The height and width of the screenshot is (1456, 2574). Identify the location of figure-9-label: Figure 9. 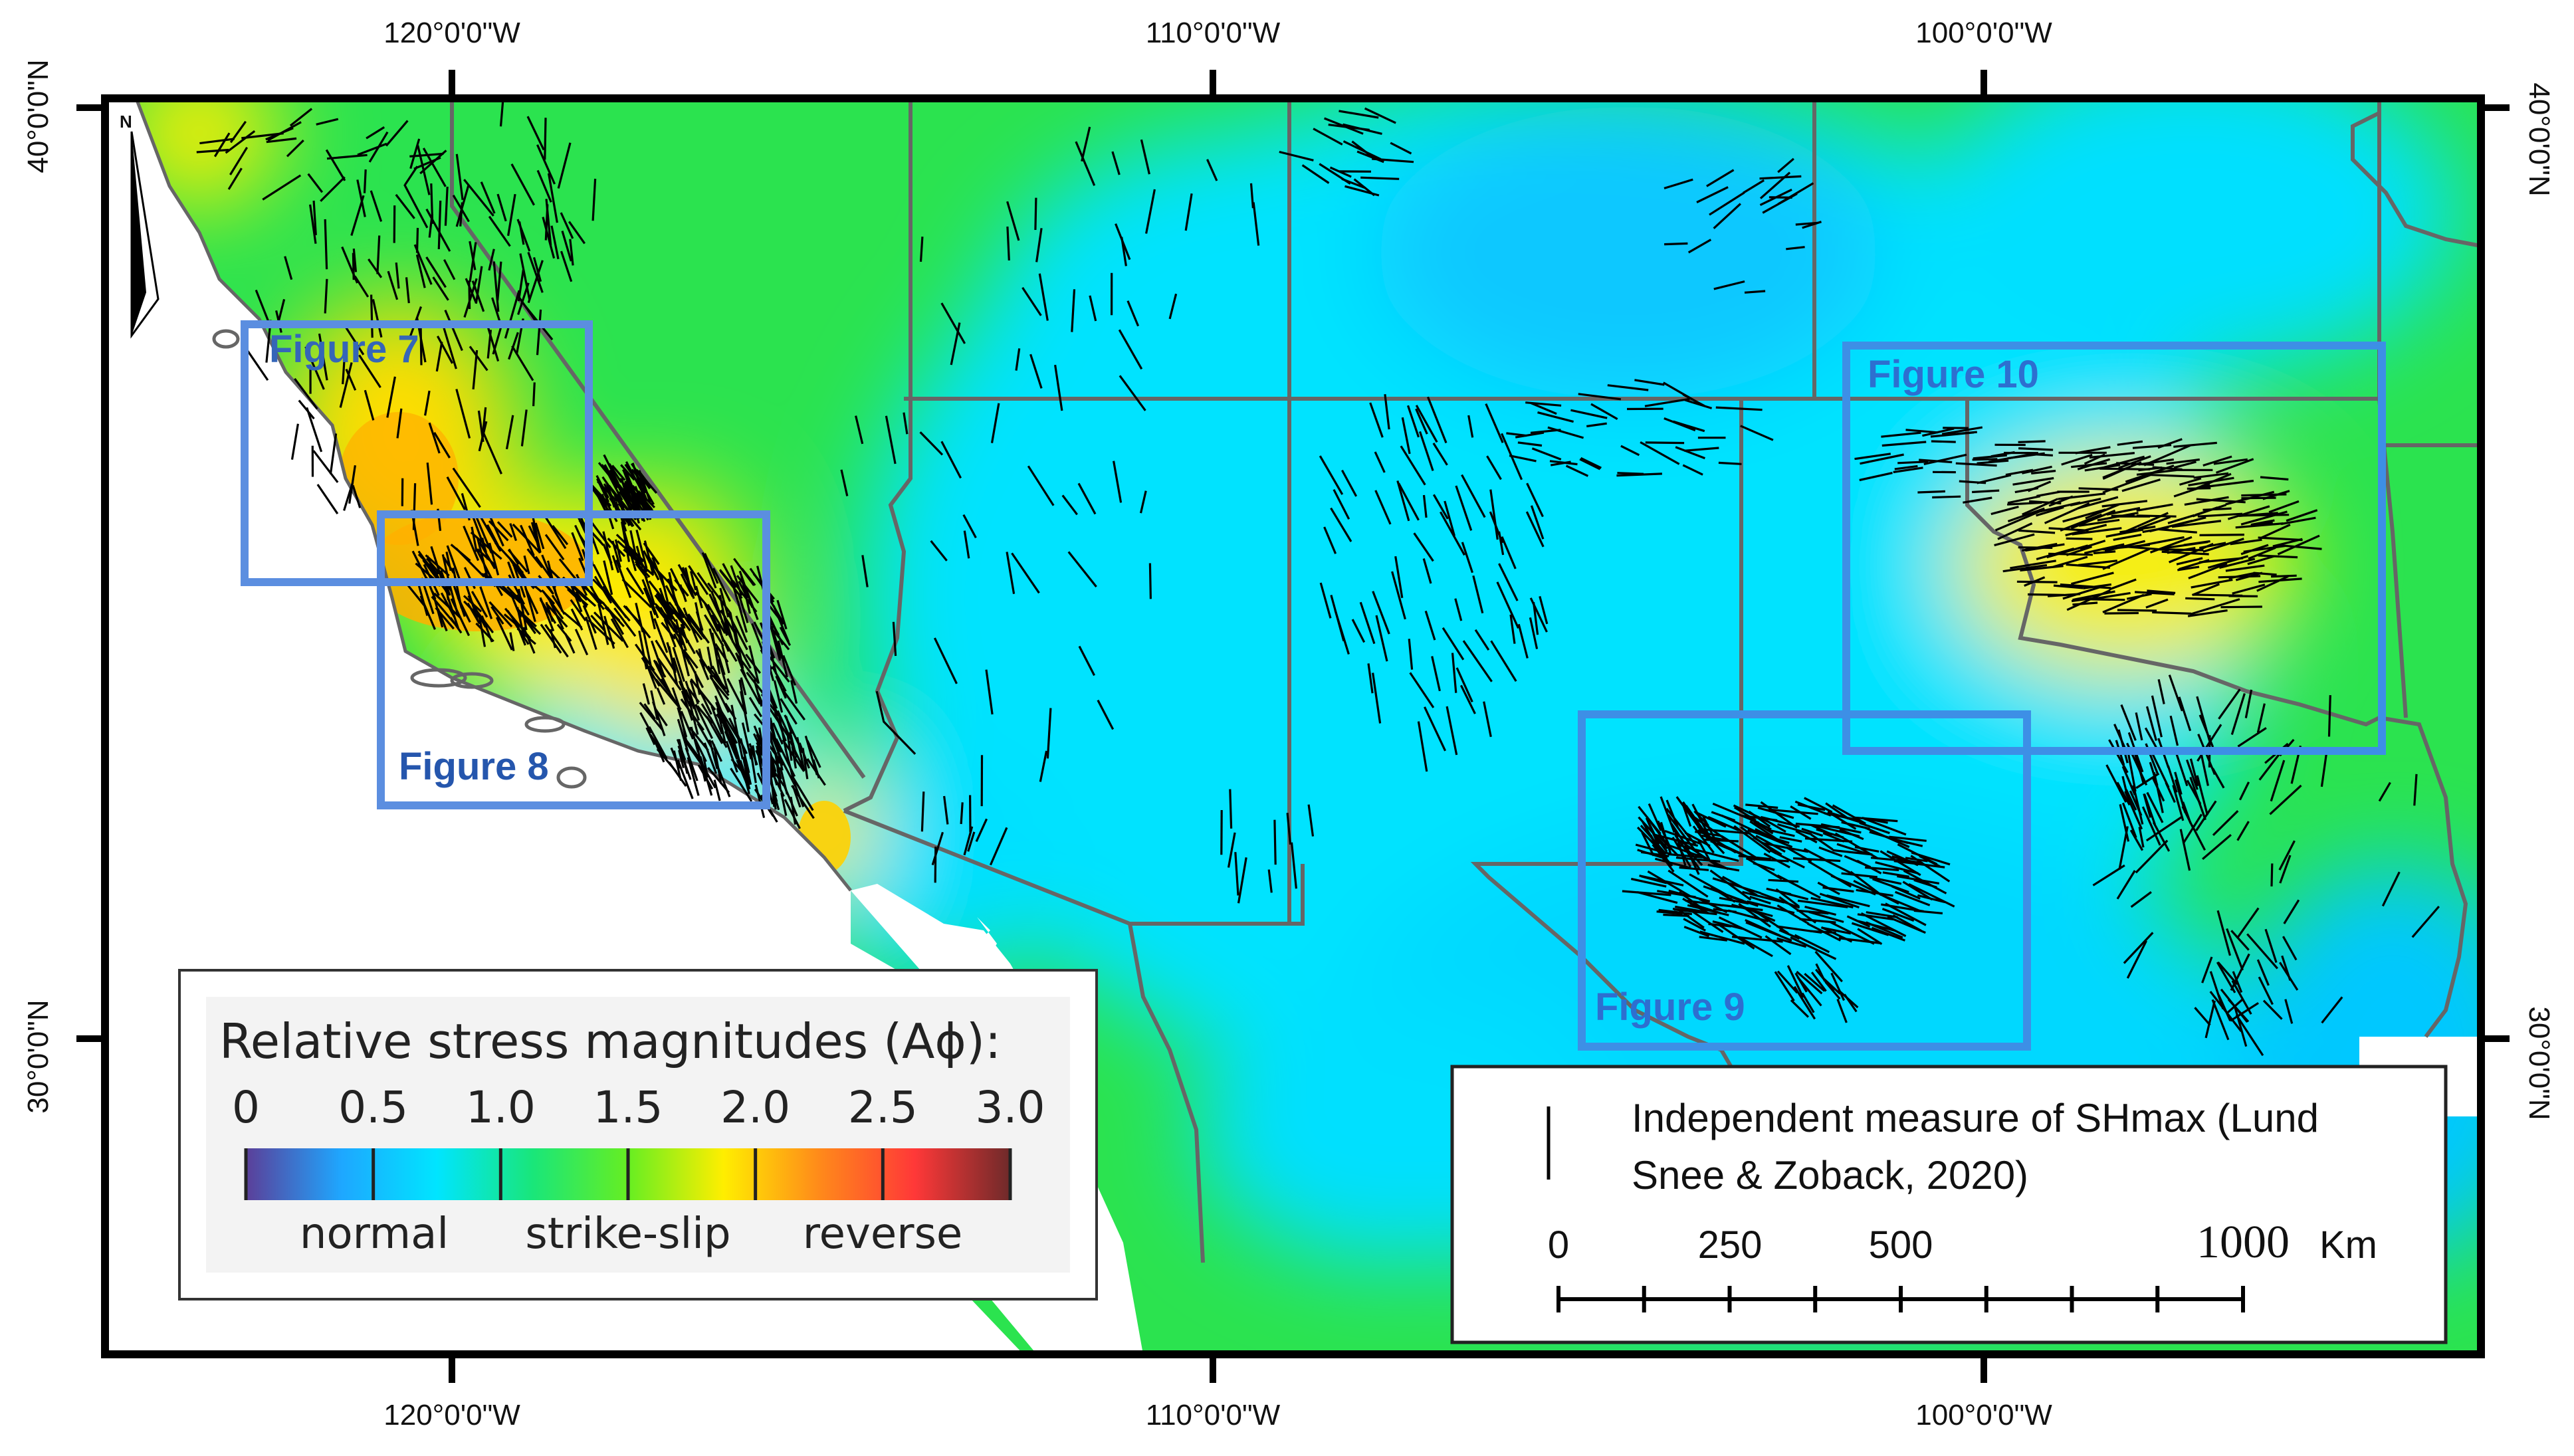
(1670, 1007).